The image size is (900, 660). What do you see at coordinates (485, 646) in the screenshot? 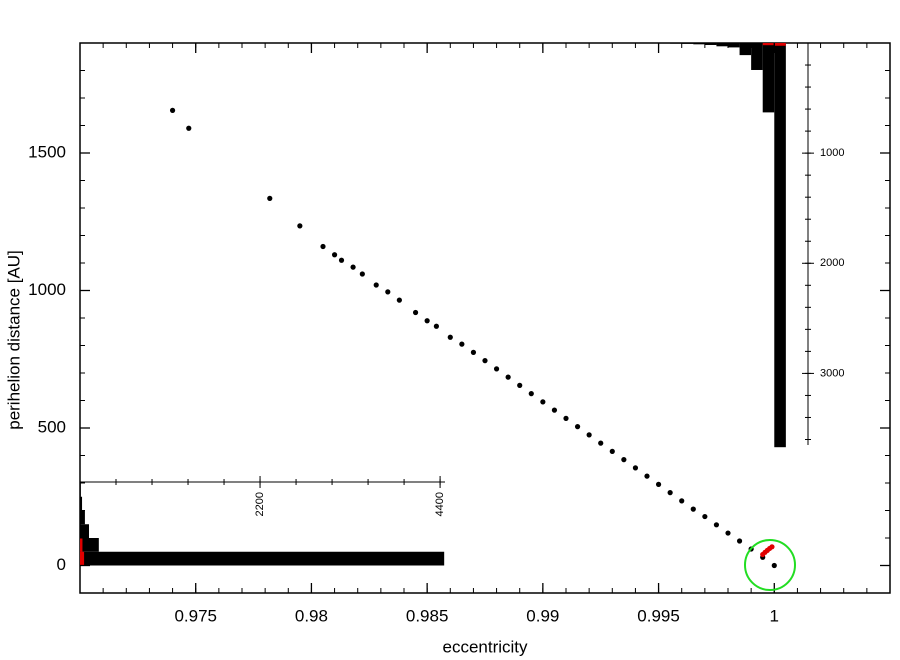
I see `x-axis-label: eccentricity` at bounding box center [485, 646].